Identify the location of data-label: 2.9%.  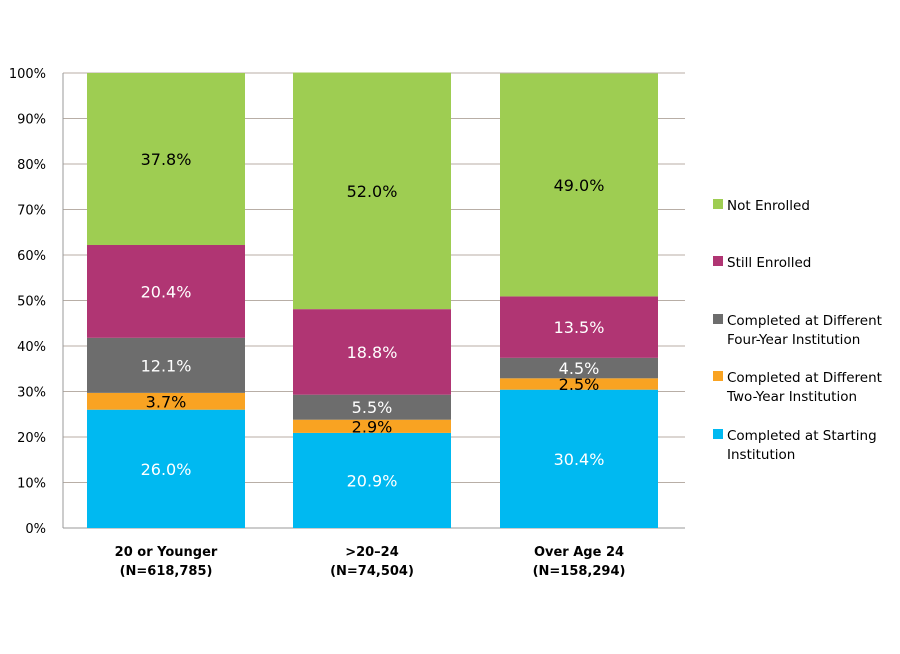
(372, 426).